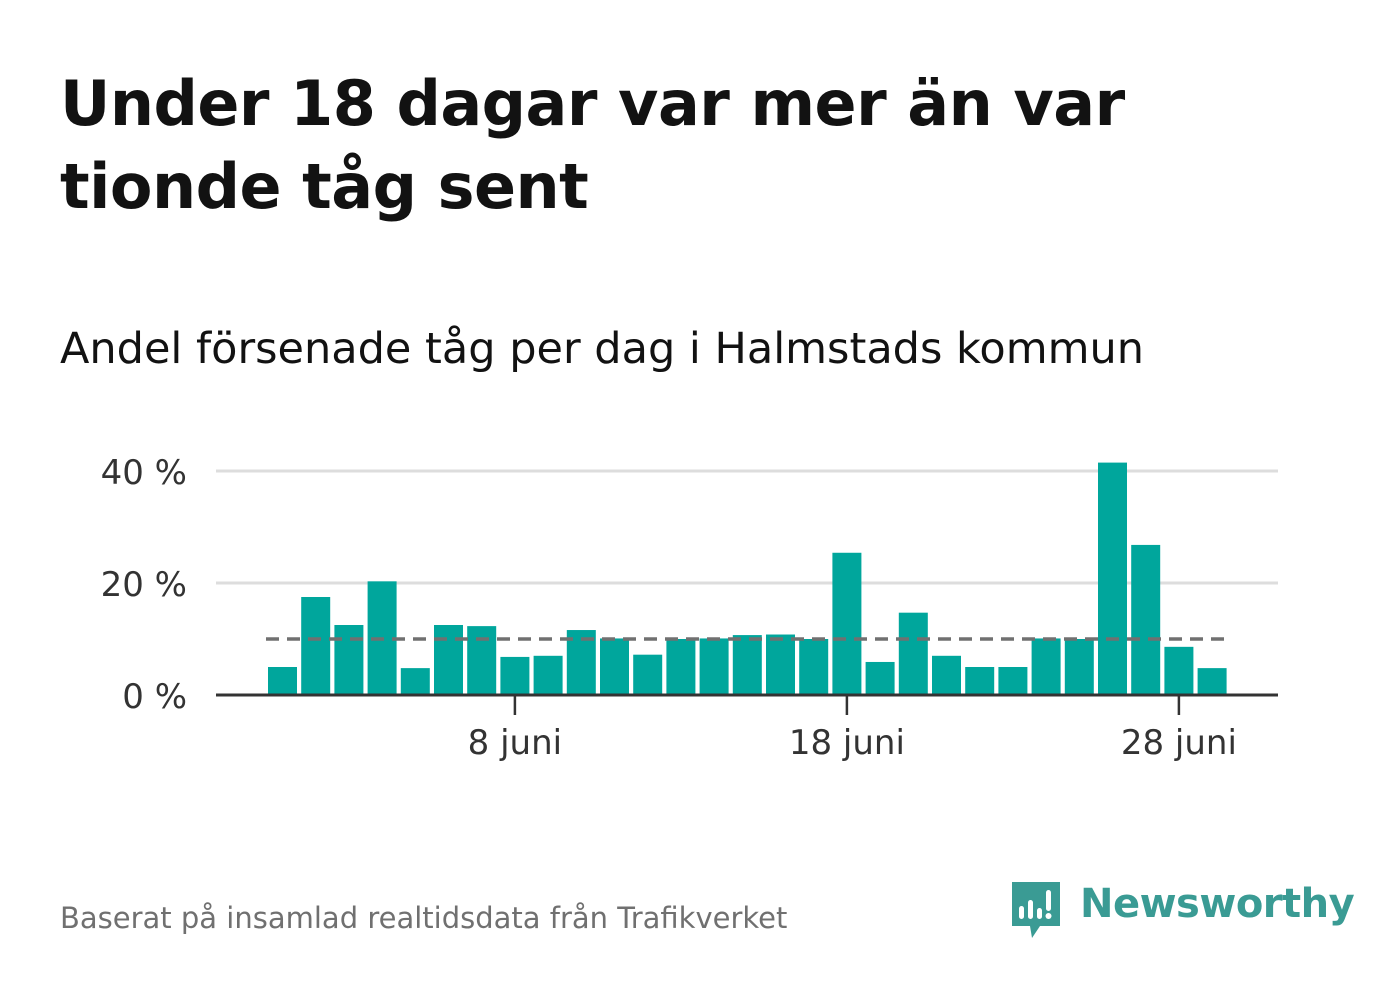  Describe the element at coordinates (144, 585) in the screenshot. I see `y-tick-label: 20 %` at that location.